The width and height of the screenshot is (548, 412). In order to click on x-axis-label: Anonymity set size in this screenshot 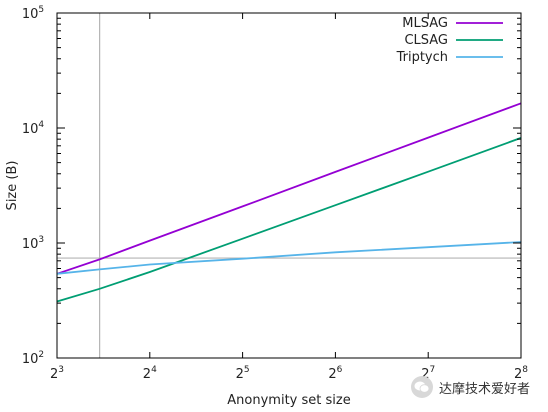, I will do `click(288, 400)`.